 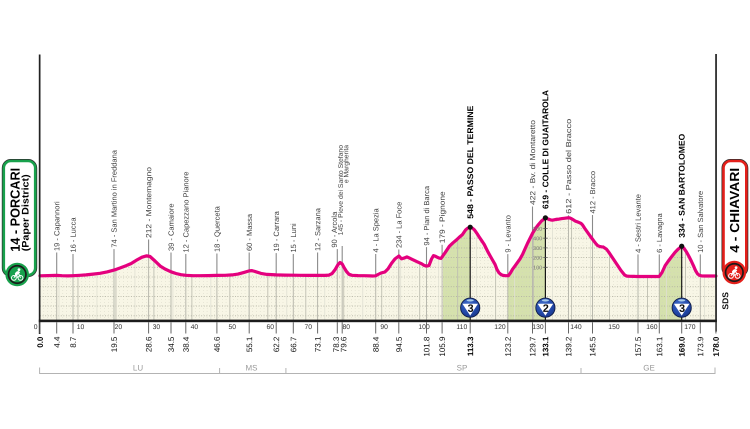 I want to click on svg-text: 169.0, so click(x=682, y=346).